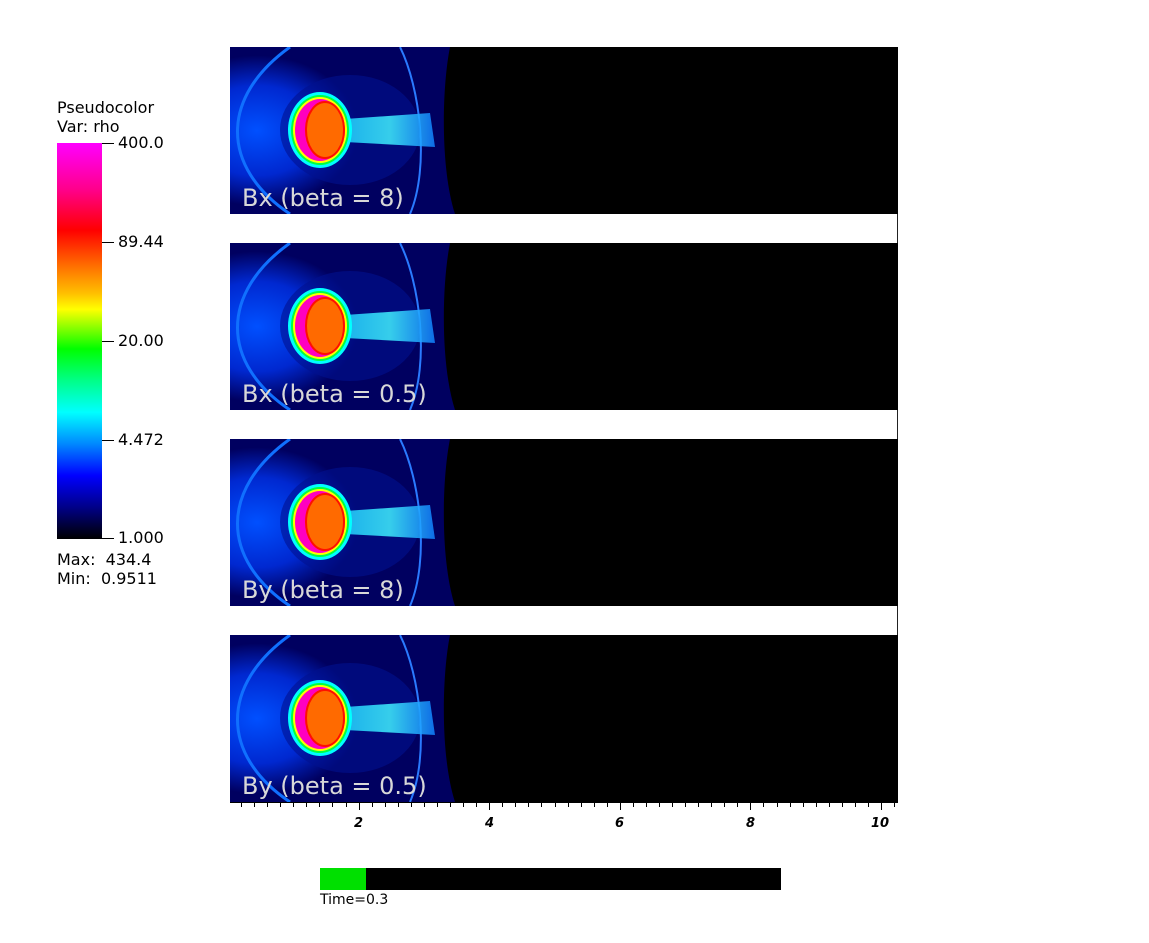 This screenshot has height=943, width=1149. Describe the element at coordinates (107, 578) in the screenshot. I see `data-min: Min: 0.9511` at that location.